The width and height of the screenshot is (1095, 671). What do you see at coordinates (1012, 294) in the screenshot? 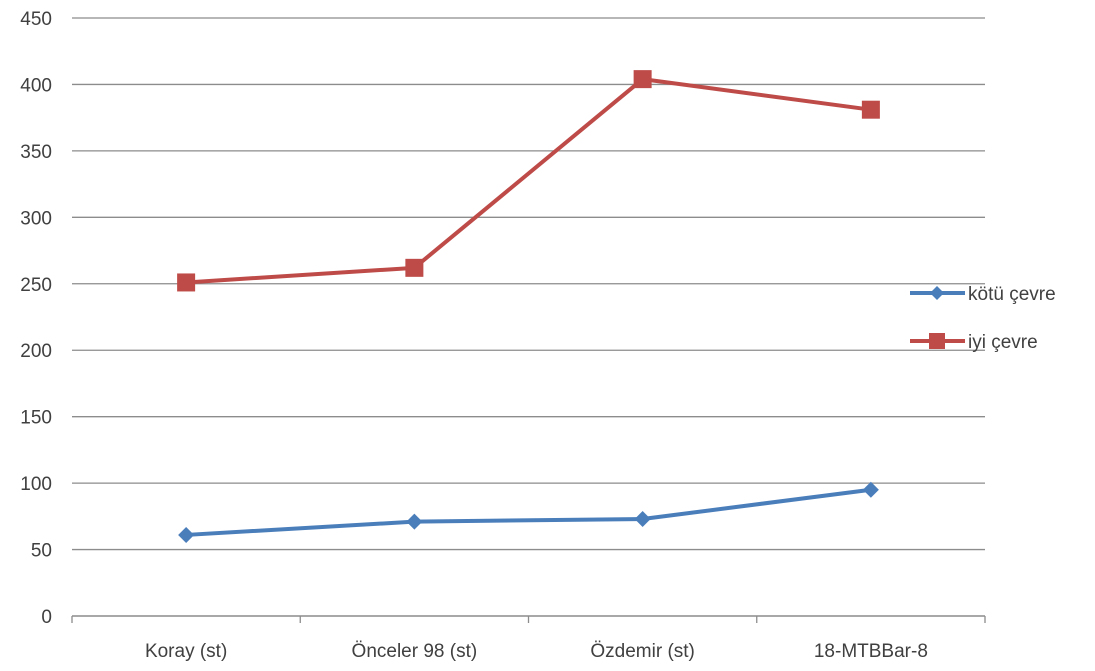
I see `legend-label-0: kötü çevre` at bounding box center [1012, 294].